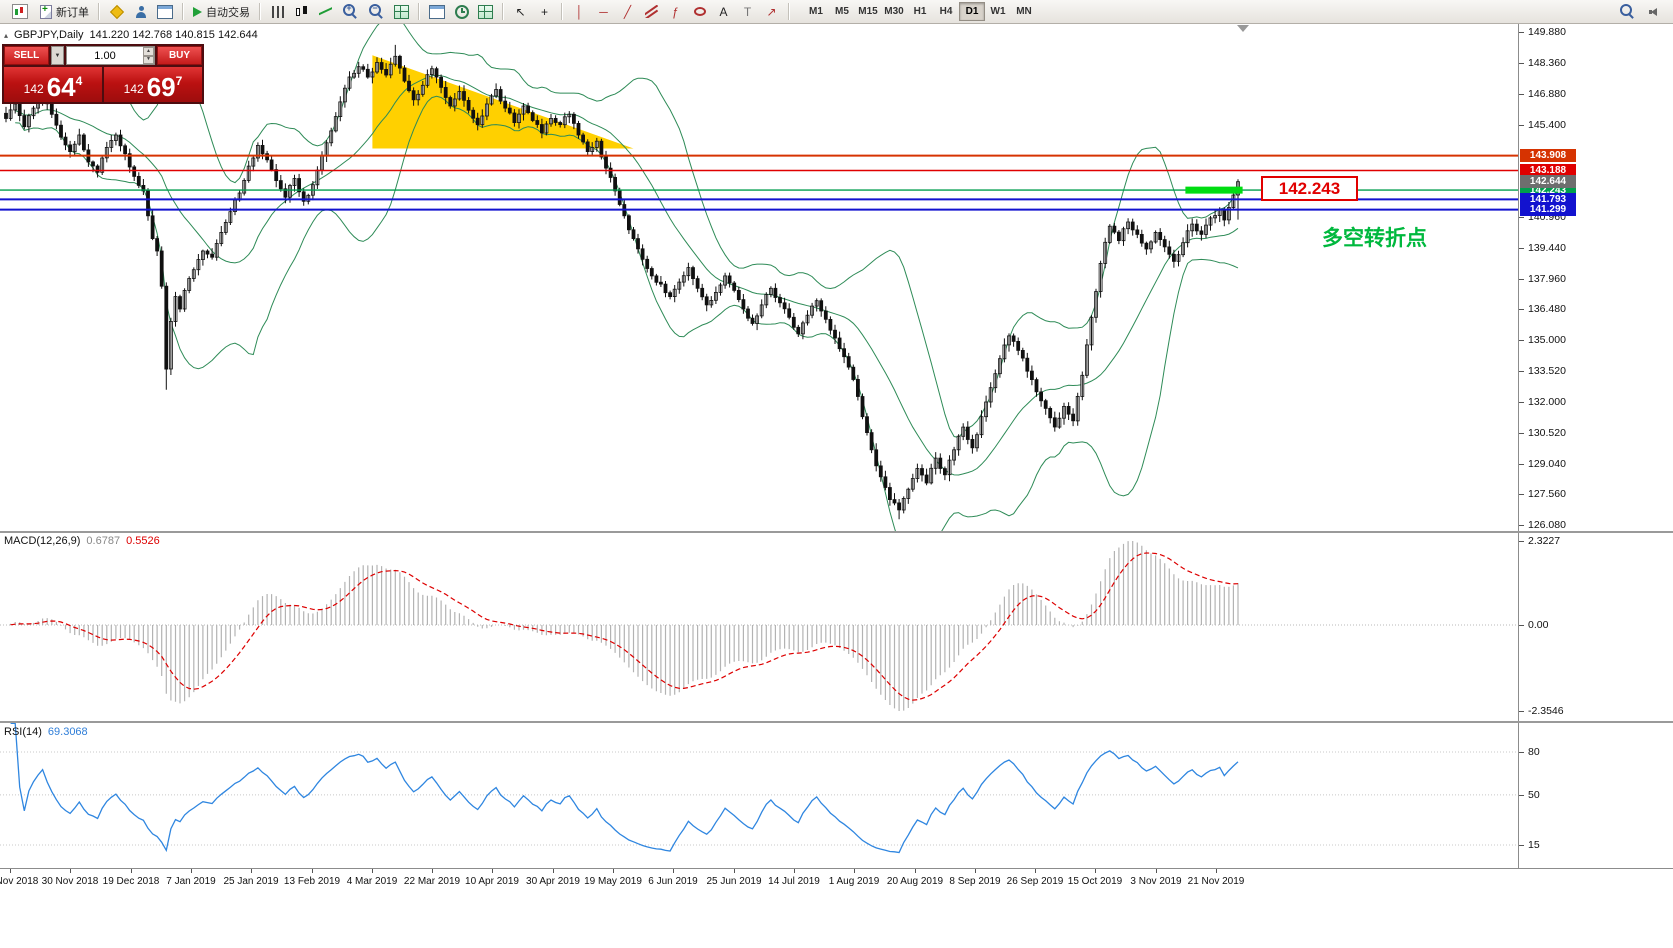  I want to click on date-label: 12 Nov 2018, so click(19, 881).